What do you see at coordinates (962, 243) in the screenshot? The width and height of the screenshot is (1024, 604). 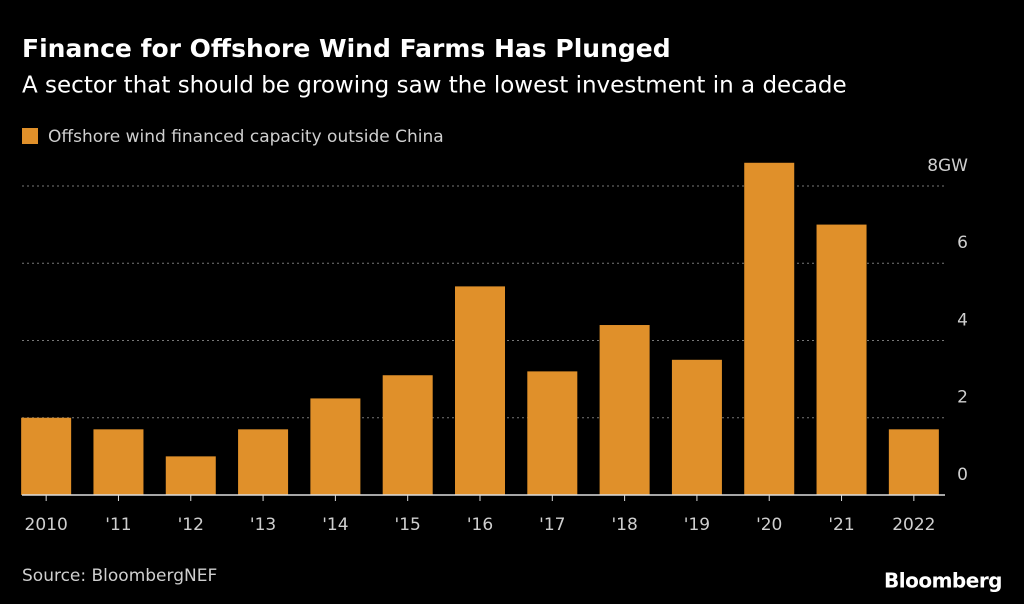 I see `y-tick-label: 6` at bounding box center [962, 243].